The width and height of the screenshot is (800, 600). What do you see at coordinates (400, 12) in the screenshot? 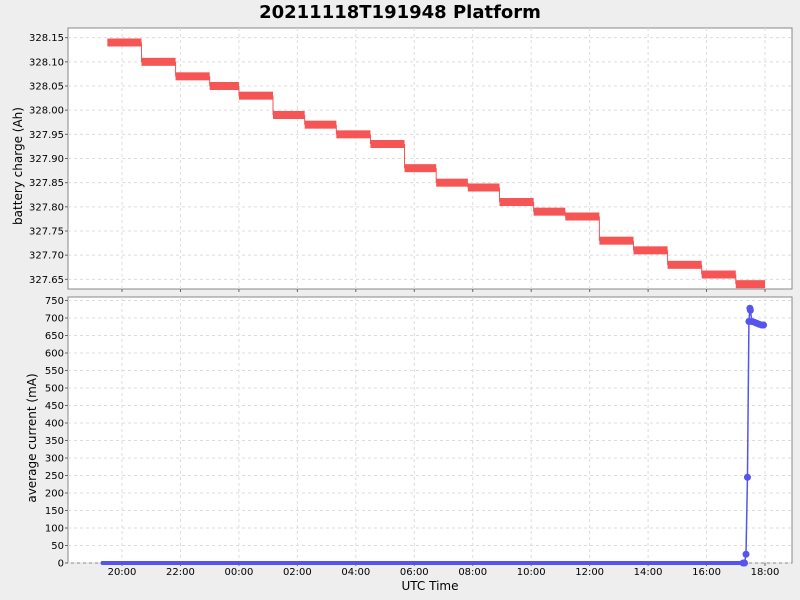
I see `chart-title: 20211118T191948 Platform` at bounding box center [400, 12].